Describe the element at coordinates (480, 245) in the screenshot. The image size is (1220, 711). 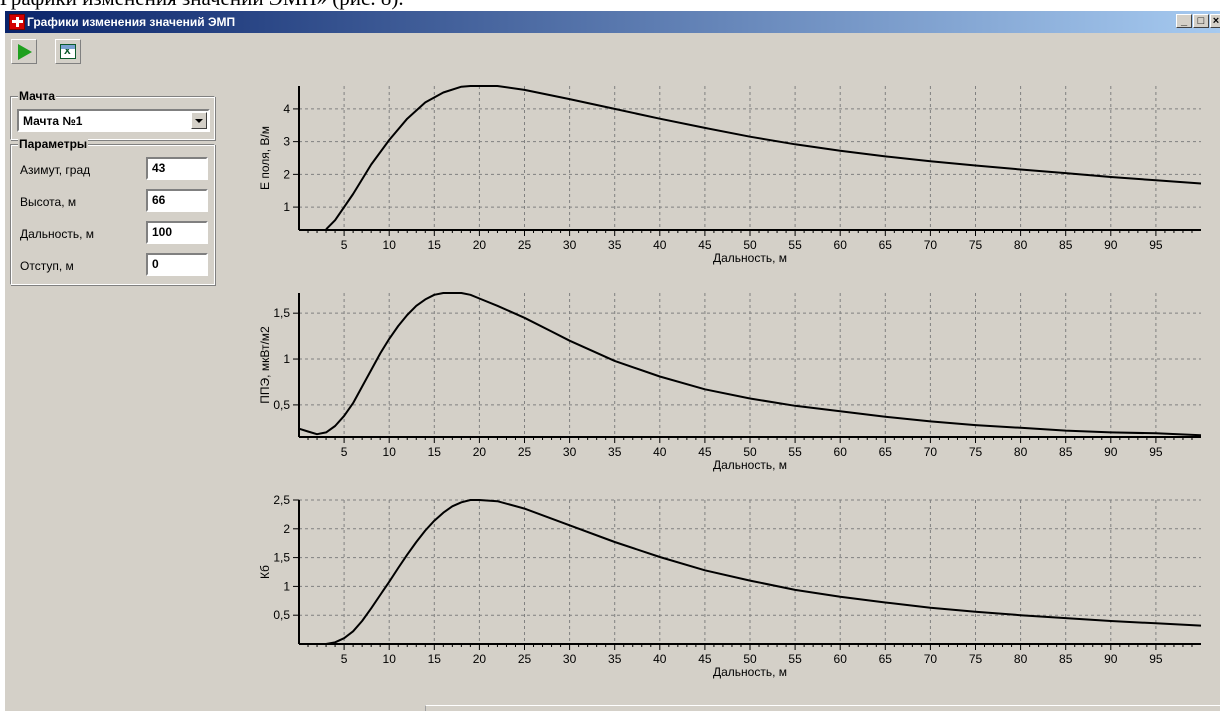
I see `chart1-xtick-label: 20` at that location.